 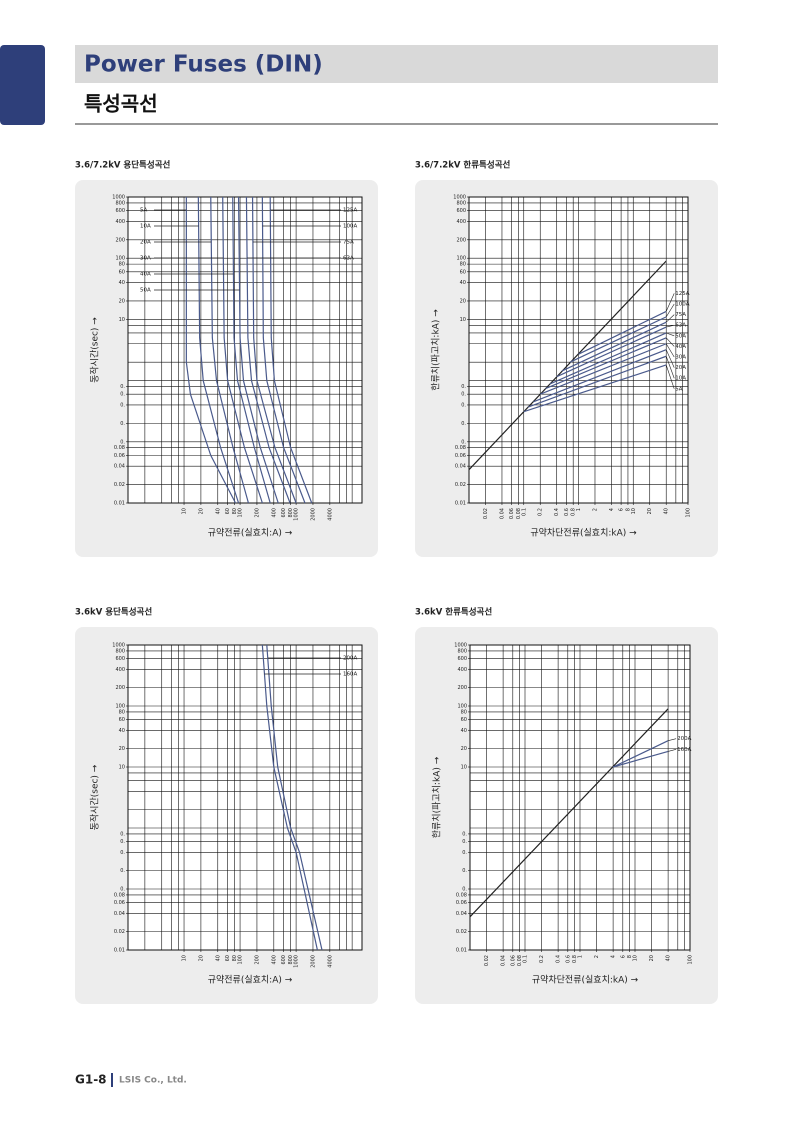 What do you see at coordinates (235, 958) in the screenshot?
I see `x-tick-label: 80` at bounding box center [235, 958].